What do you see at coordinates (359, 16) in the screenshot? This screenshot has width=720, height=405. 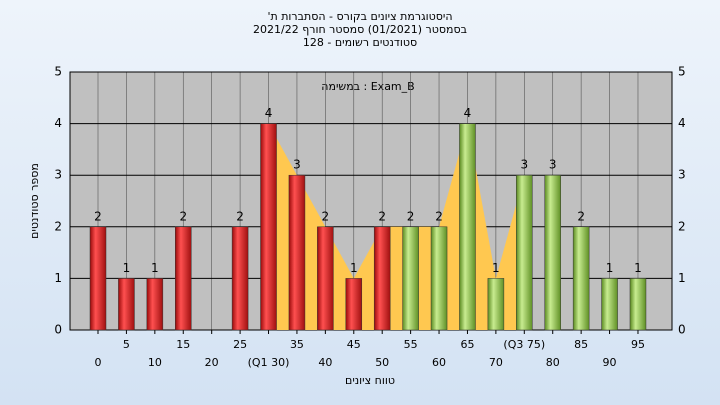 I see `title: היסטוגרמת ציונים בקורס - הסתברות ת'` at bounding box center [359, 16].